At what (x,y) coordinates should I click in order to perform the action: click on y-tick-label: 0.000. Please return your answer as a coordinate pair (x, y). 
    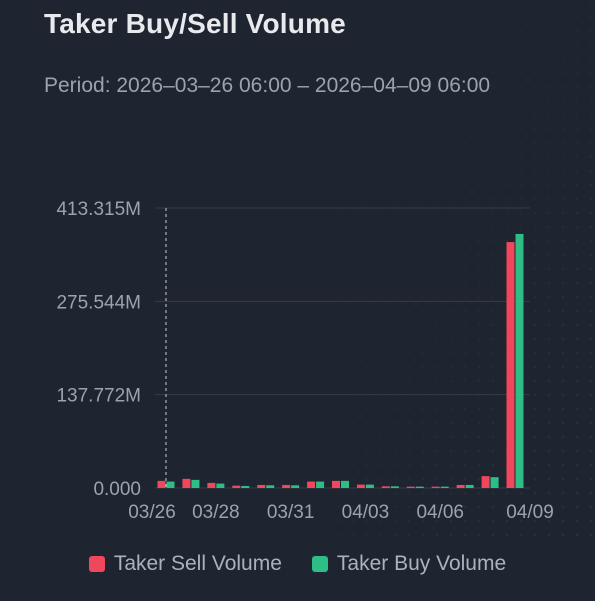
    Looking at the image, I should click on (117, 489).